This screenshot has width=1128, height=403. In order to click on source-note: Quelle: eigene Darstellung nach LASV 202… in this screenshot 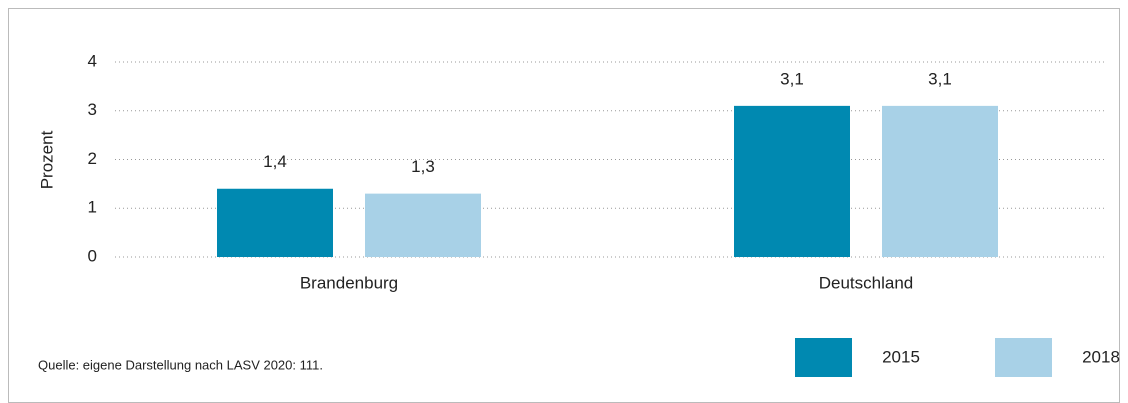, I will do `click(180, 364)`.